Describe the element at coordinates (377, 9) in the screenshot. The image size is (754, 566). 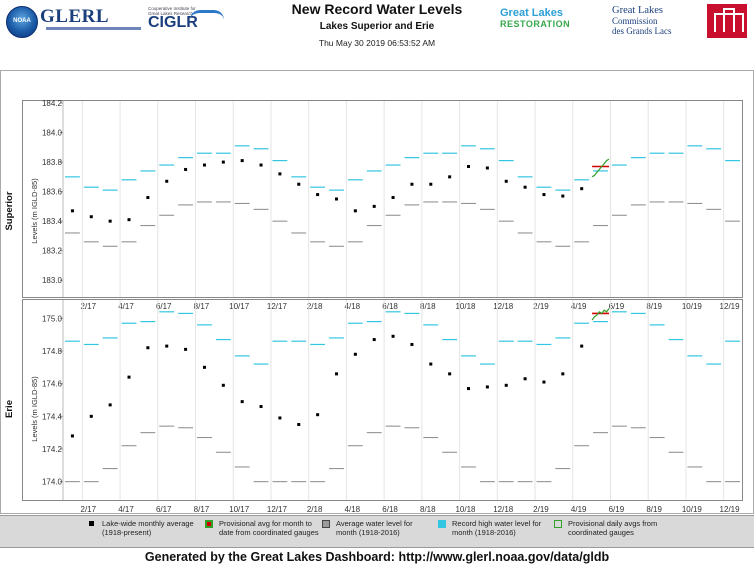
I see `page-title: New Record Water Levels` at that location.